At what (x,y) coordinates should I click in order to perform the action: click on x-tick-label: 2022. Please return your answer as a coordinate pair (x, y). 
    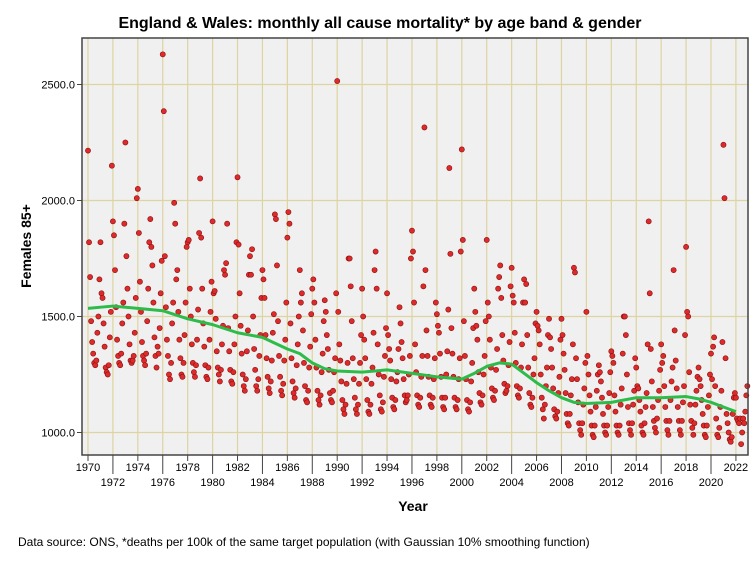
    Looking at the image, I should click on (736, 468).